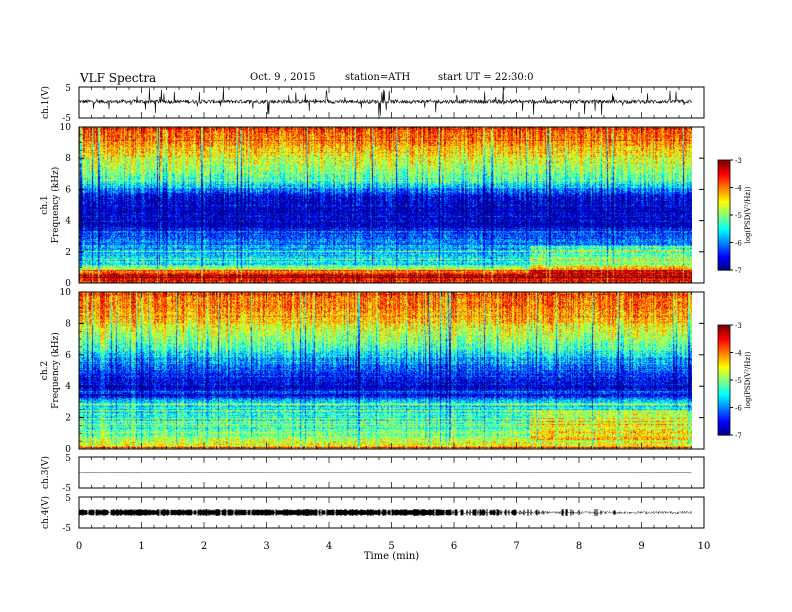 Image resolution: width=792 pixels, height=612 pixels. Describe the element at coordinates (579, 546) in the screenshot. I see `xtick-label: 8` at that location.